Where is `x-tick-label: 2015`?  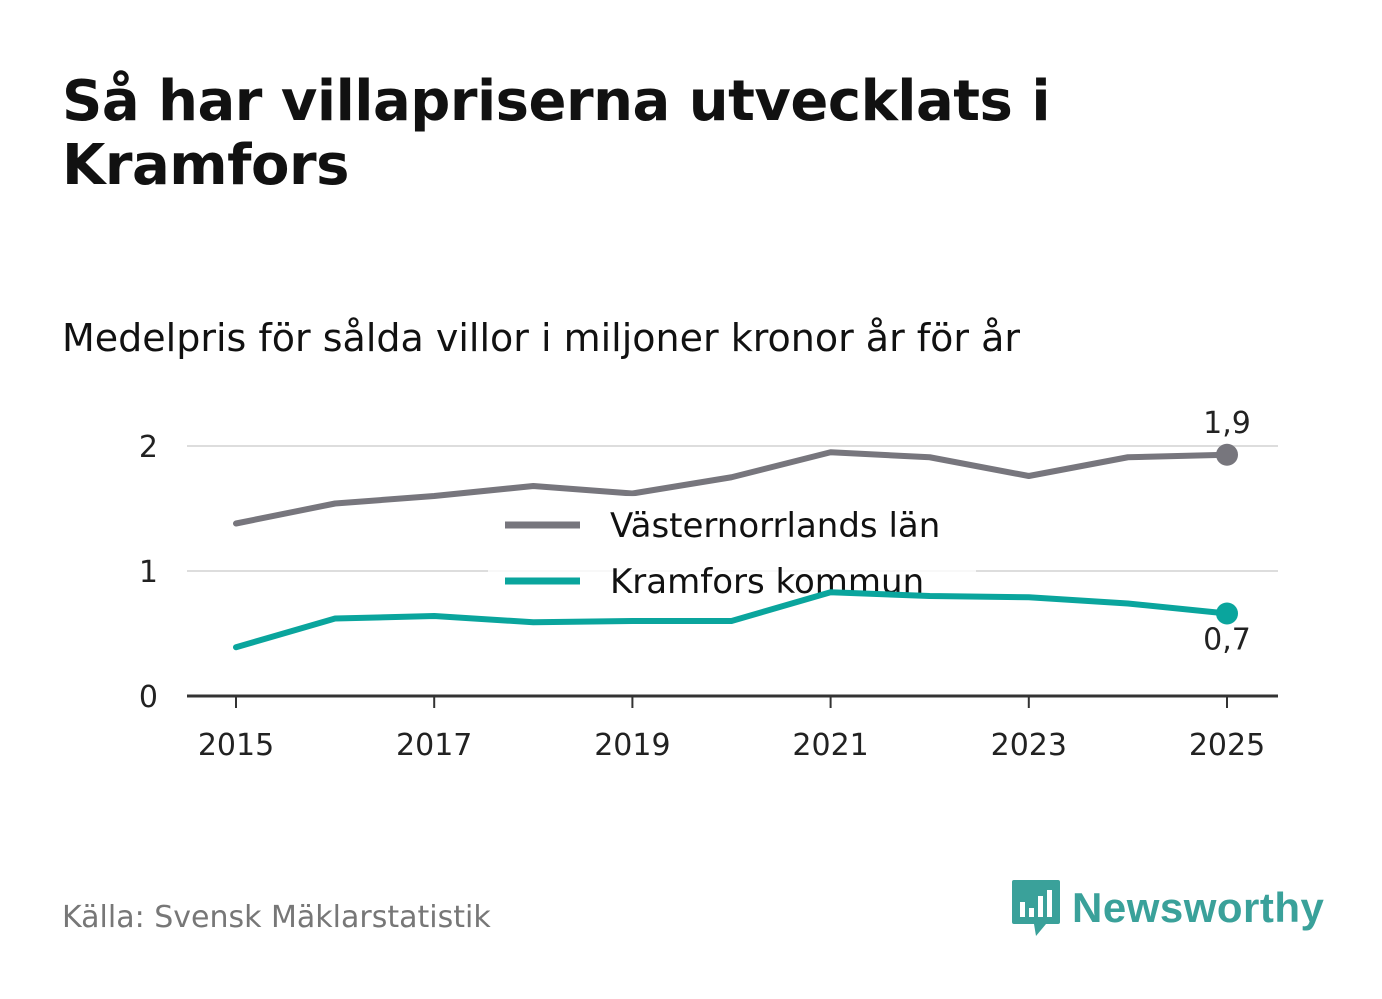 x-tick-label: 2015 is located at coordinates (236, 745).